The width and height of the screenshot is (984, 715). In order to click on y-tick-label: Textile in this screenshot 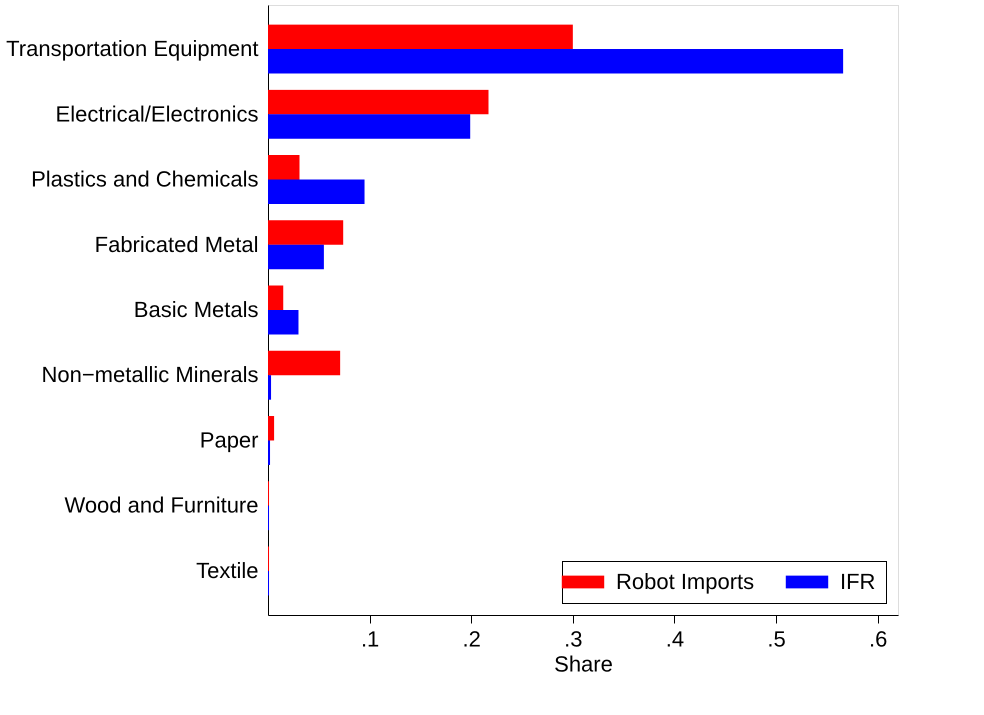, I will do `click(227, 570)`.